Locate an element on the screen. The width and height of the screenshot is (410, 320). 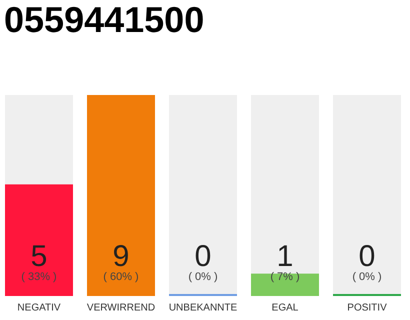
annotation: ( 60% ) is located at coordinates (121, 277).